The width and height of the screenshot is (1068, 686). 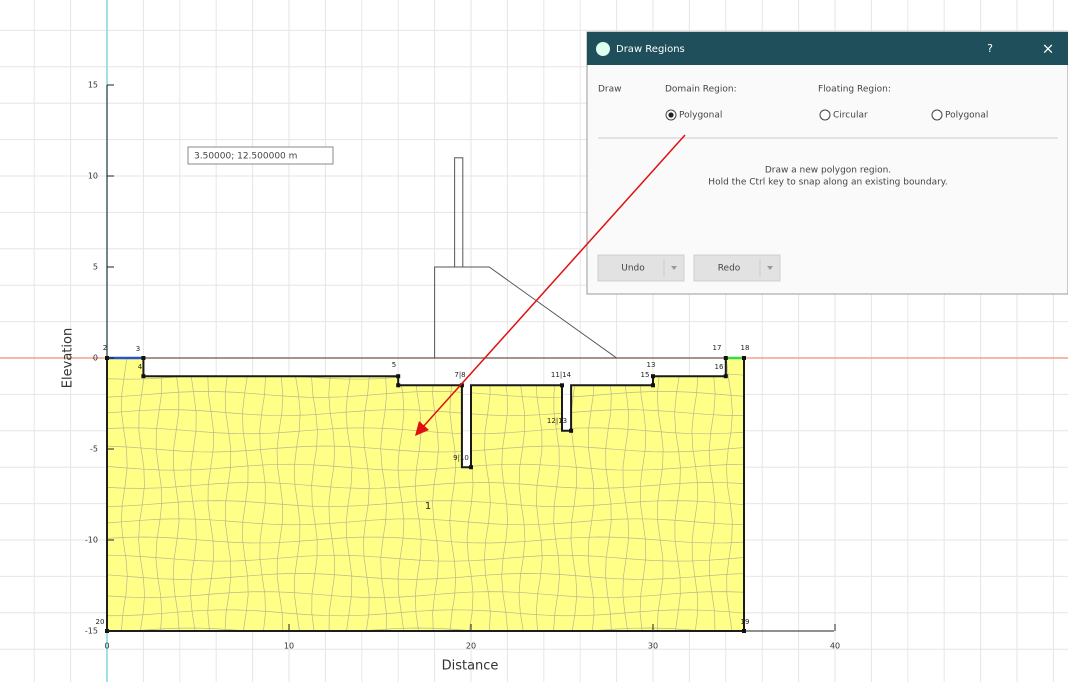 I want to click on point-label: 15, so click(x=645, y=375).